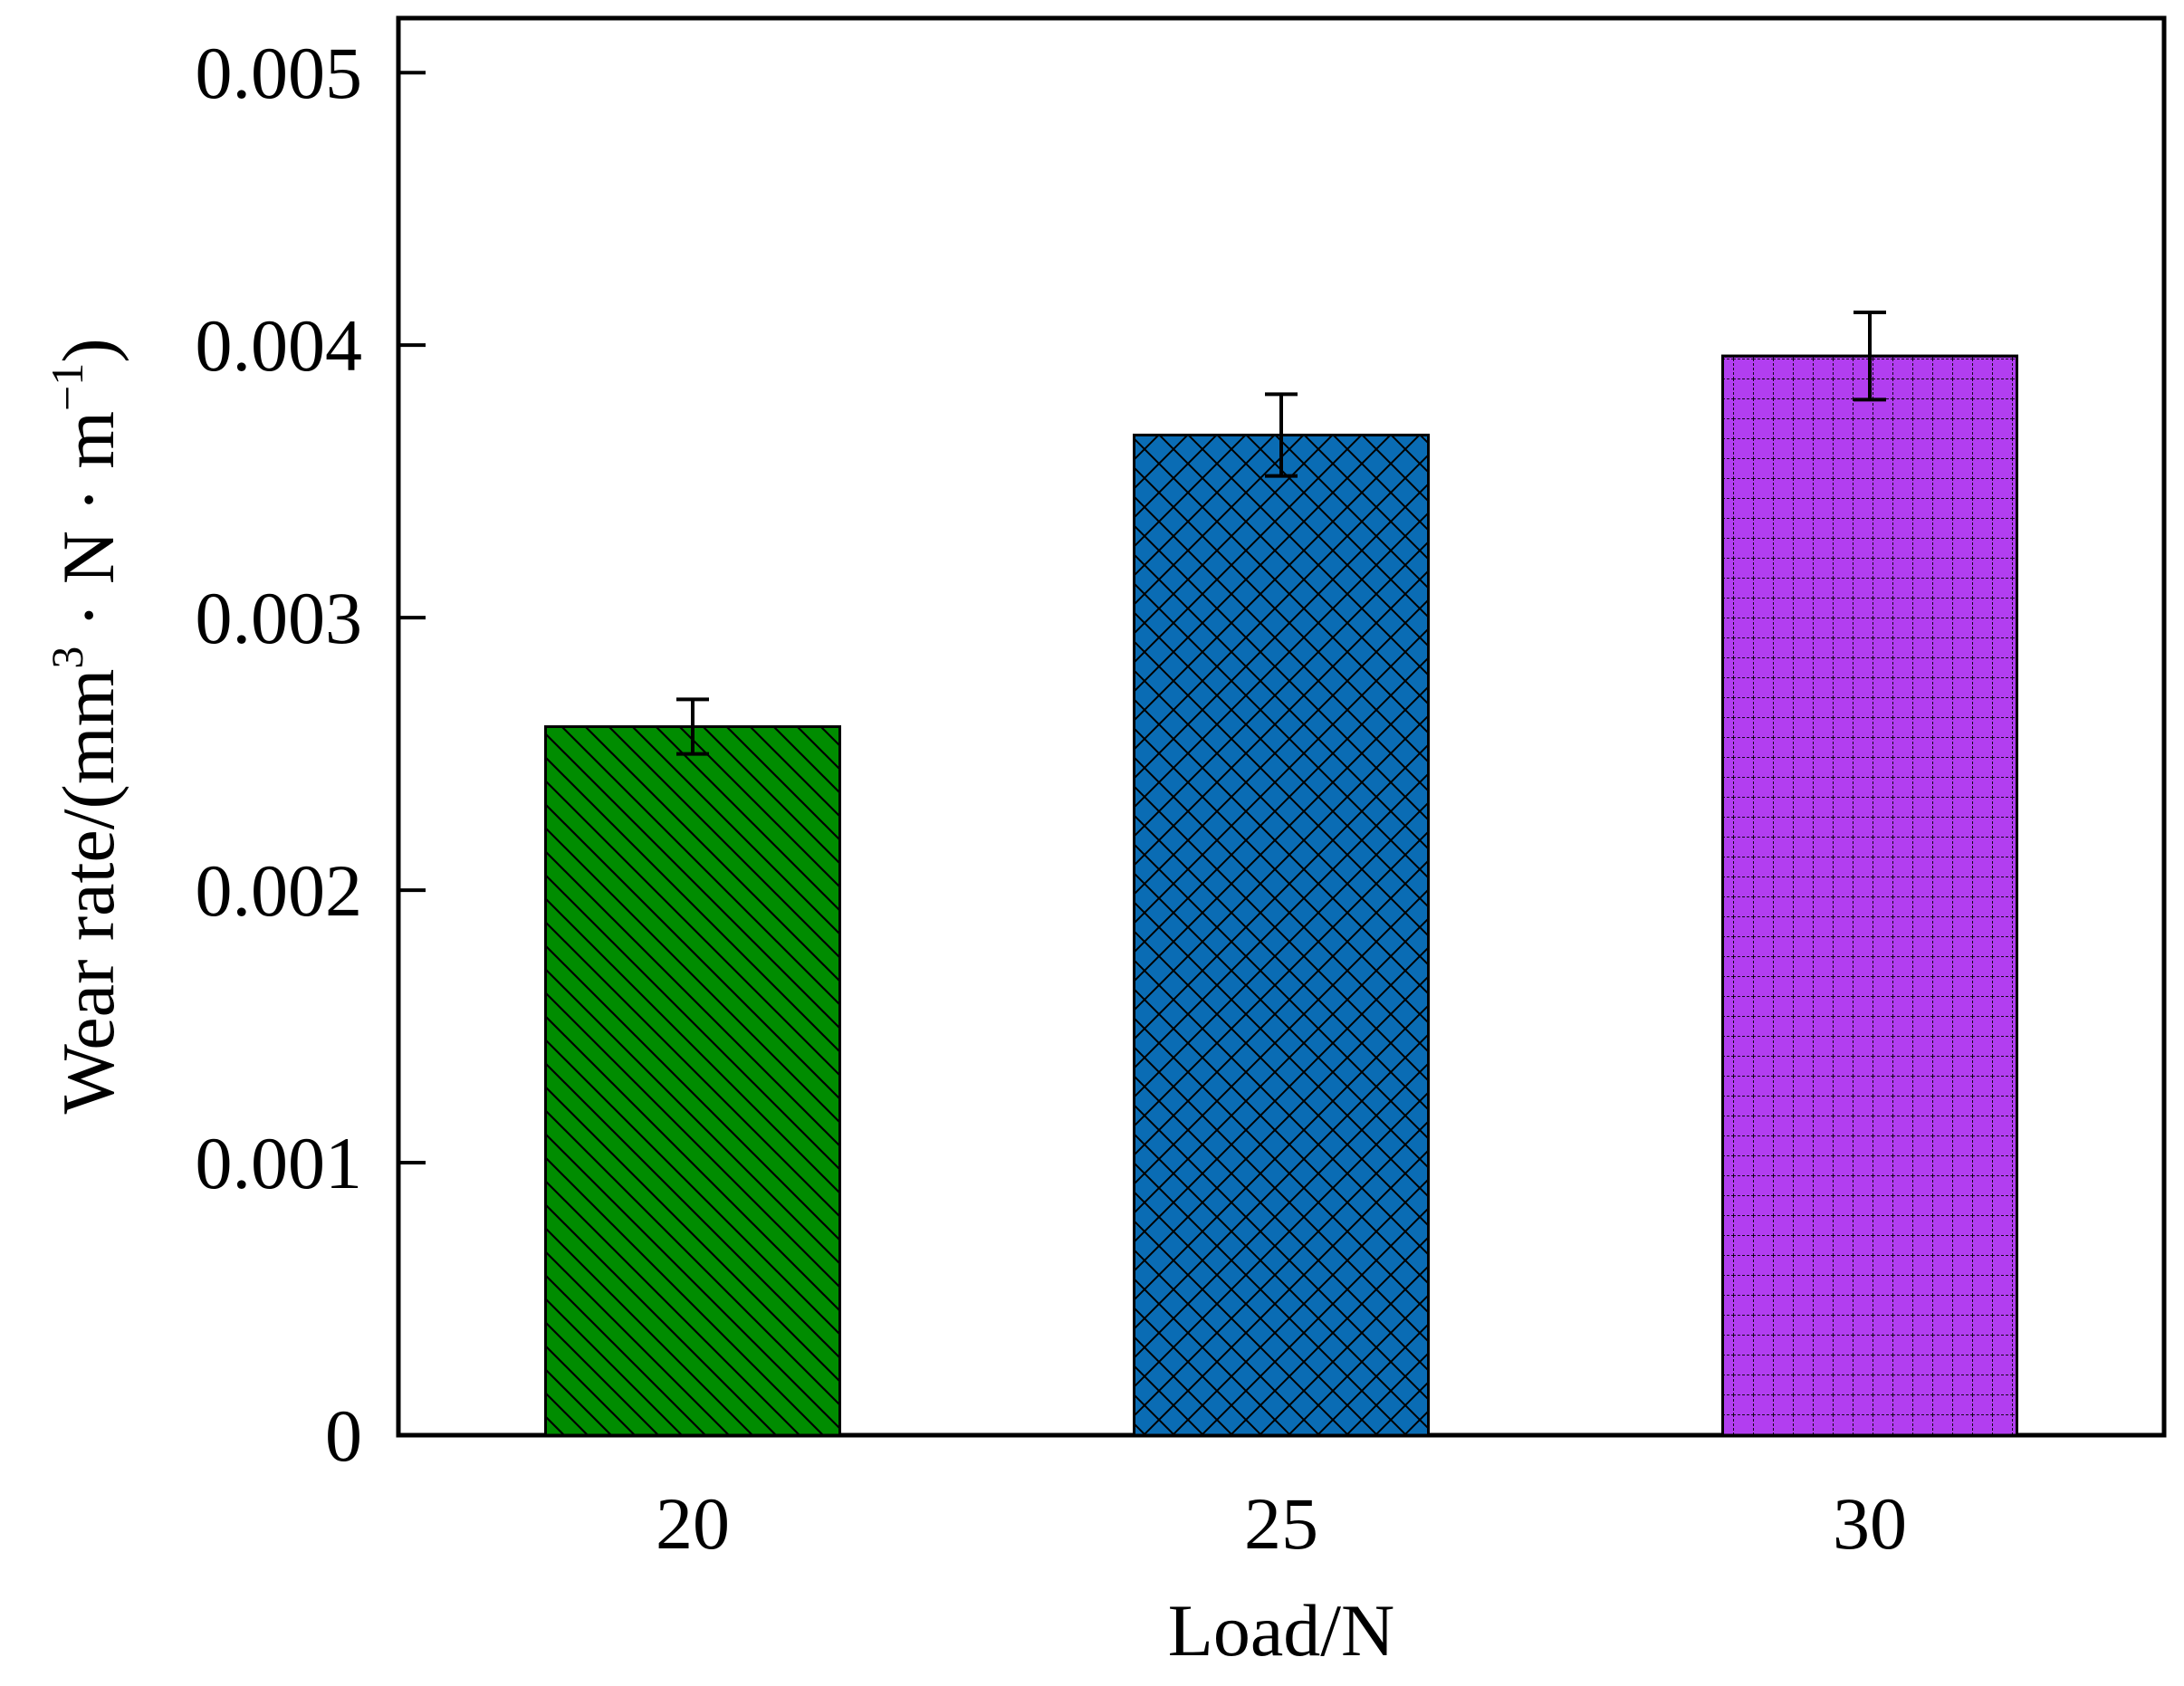 The height and width of the screenshot is (1686, 2184). Describe the element at coordinates (311, 755) in the screenshot. I see `y-axis: 0 0.001 0.002 0.003 0.004 0.005` at that location.